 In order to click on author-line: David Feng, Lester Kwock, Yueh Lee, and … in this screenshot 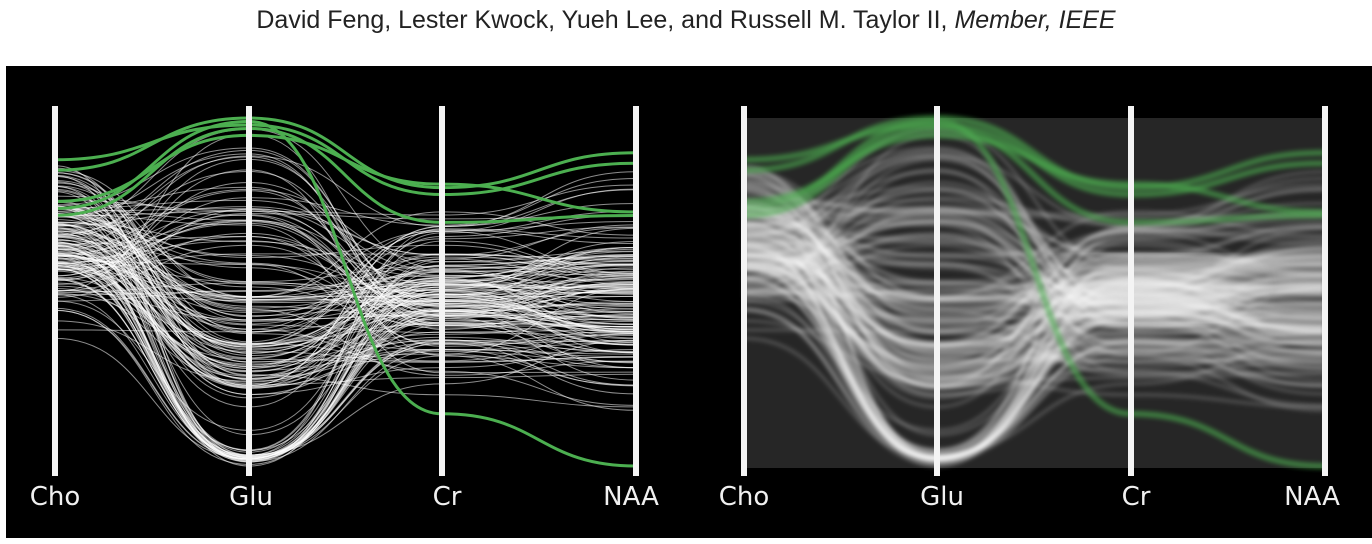, I will do `click(686, 20)`.